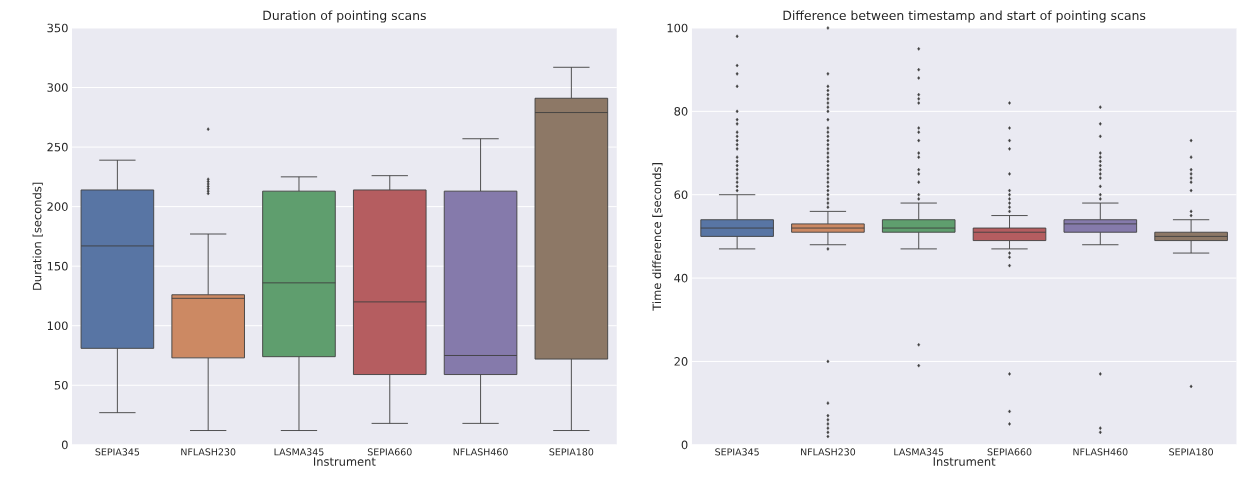 This screenshot has height=483, width=1237. Describe the element at coordinates (964, 16) in the screenshot. I see `chart-title: Difference between timestamp and start of pointing scans` at that location.